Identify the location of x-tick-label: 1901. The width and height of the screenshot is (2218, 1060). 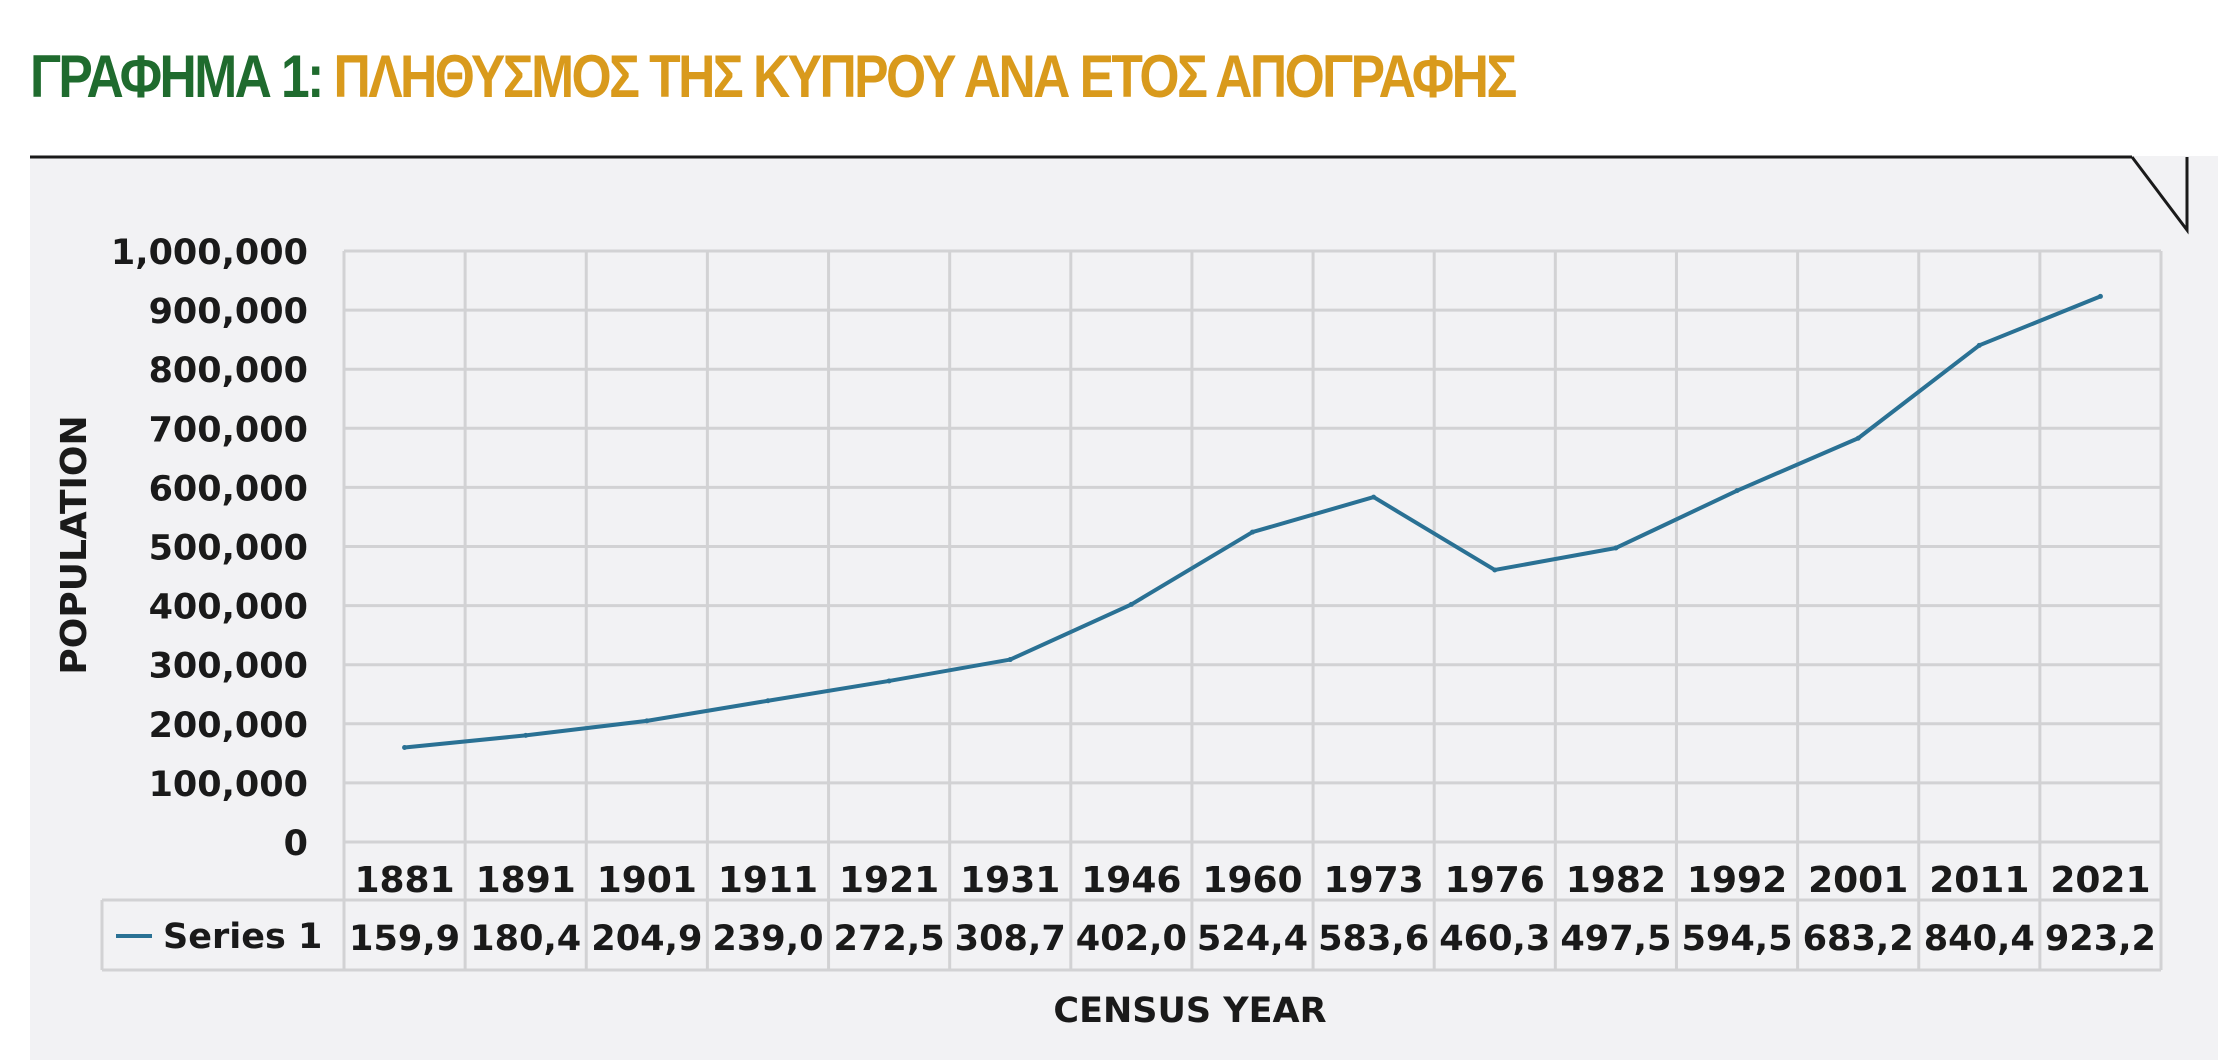
(647, 880).